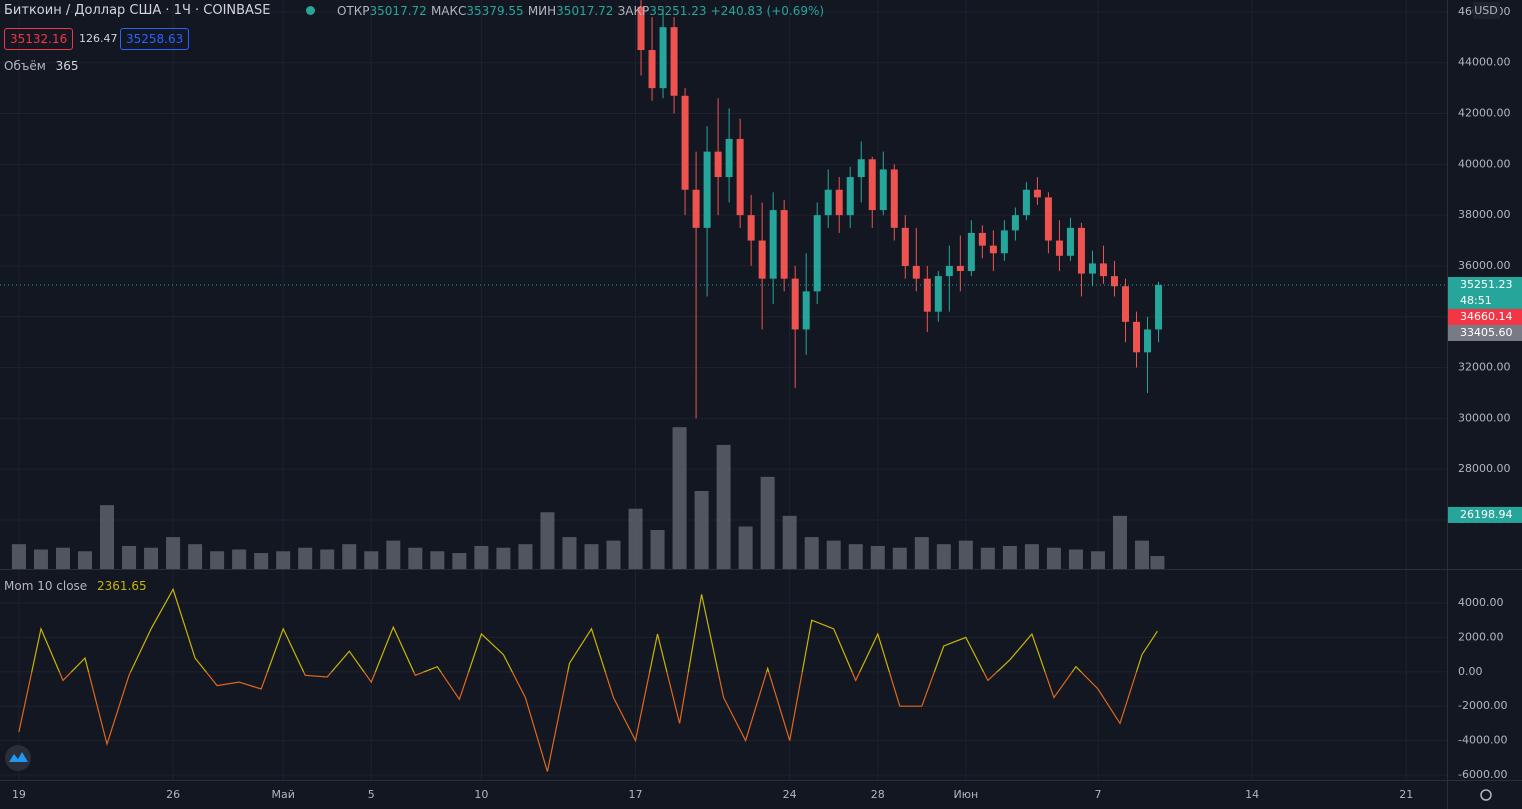  What do you see at coordinates (878, 794) in the screenshot?
I see `x-tick-label: 28` at bounding box center [878, 794].